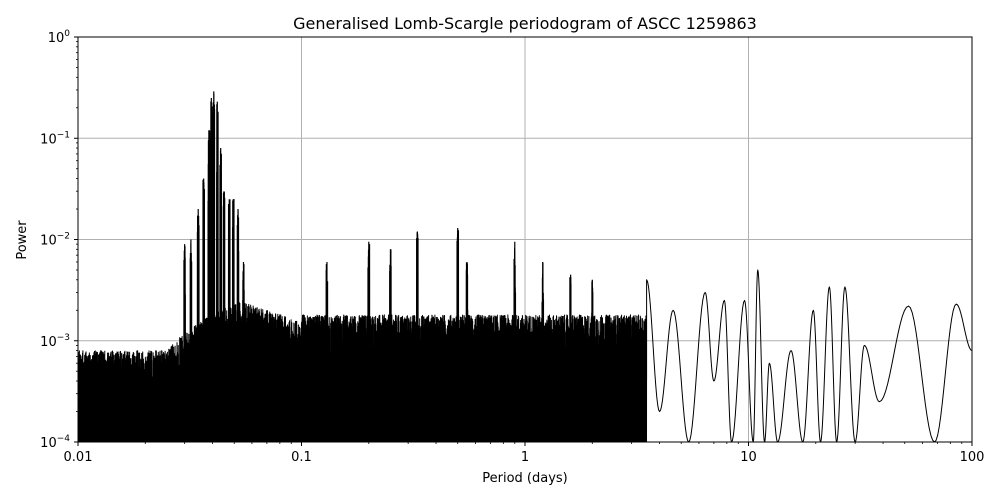 This screenshot has width=1000, height=500. I want to click on y-axis-label: Power, so click(22, 240).